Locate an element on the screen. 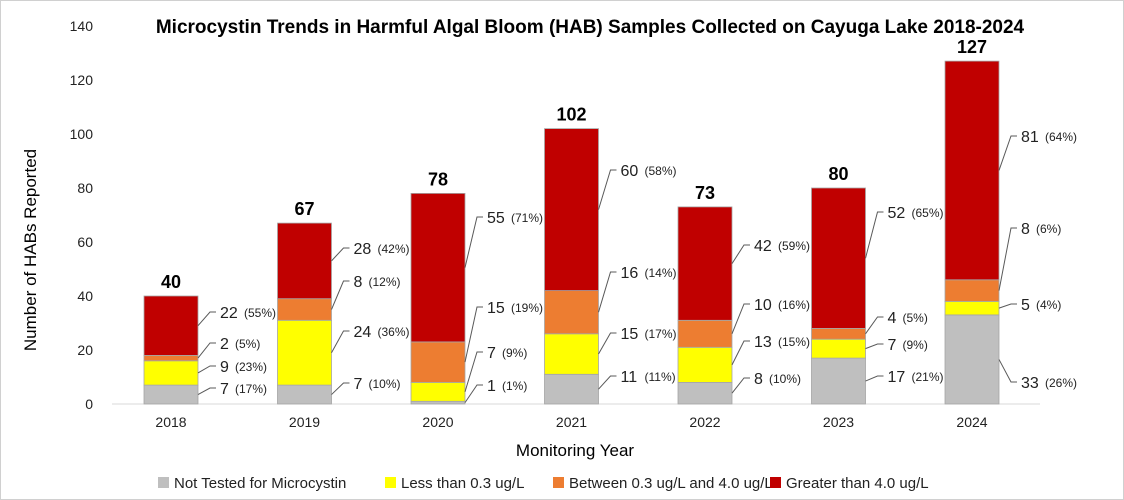  percent-label: (55%) is located at coordinates (260, 313).